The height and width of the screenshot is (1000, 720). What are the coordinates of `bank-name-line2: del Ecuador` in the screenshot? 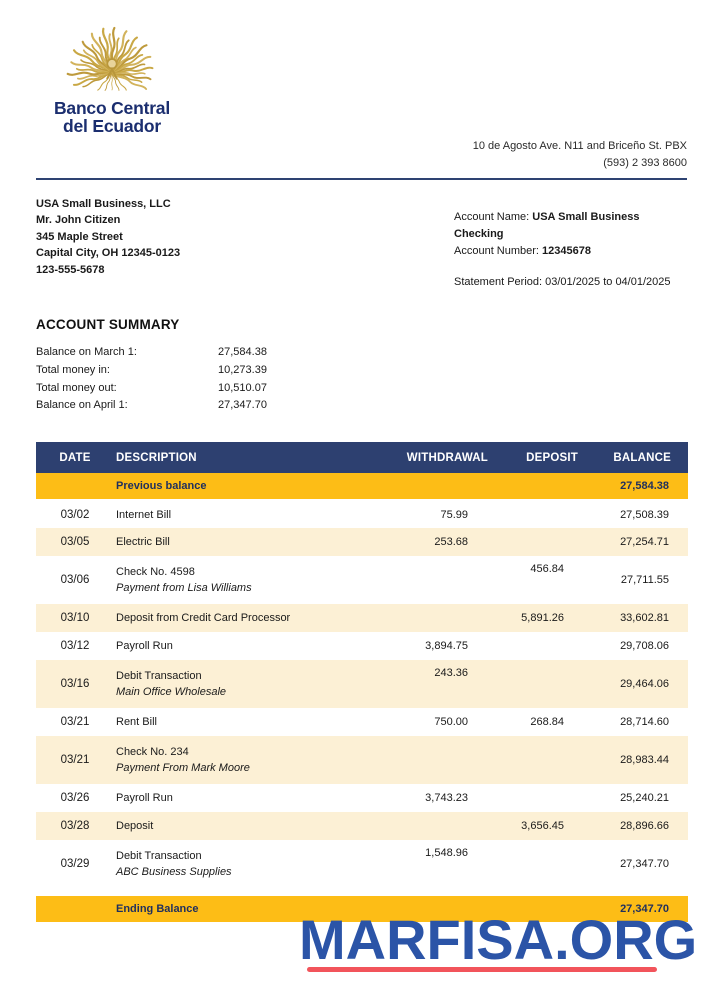 It's located at (112, 125).